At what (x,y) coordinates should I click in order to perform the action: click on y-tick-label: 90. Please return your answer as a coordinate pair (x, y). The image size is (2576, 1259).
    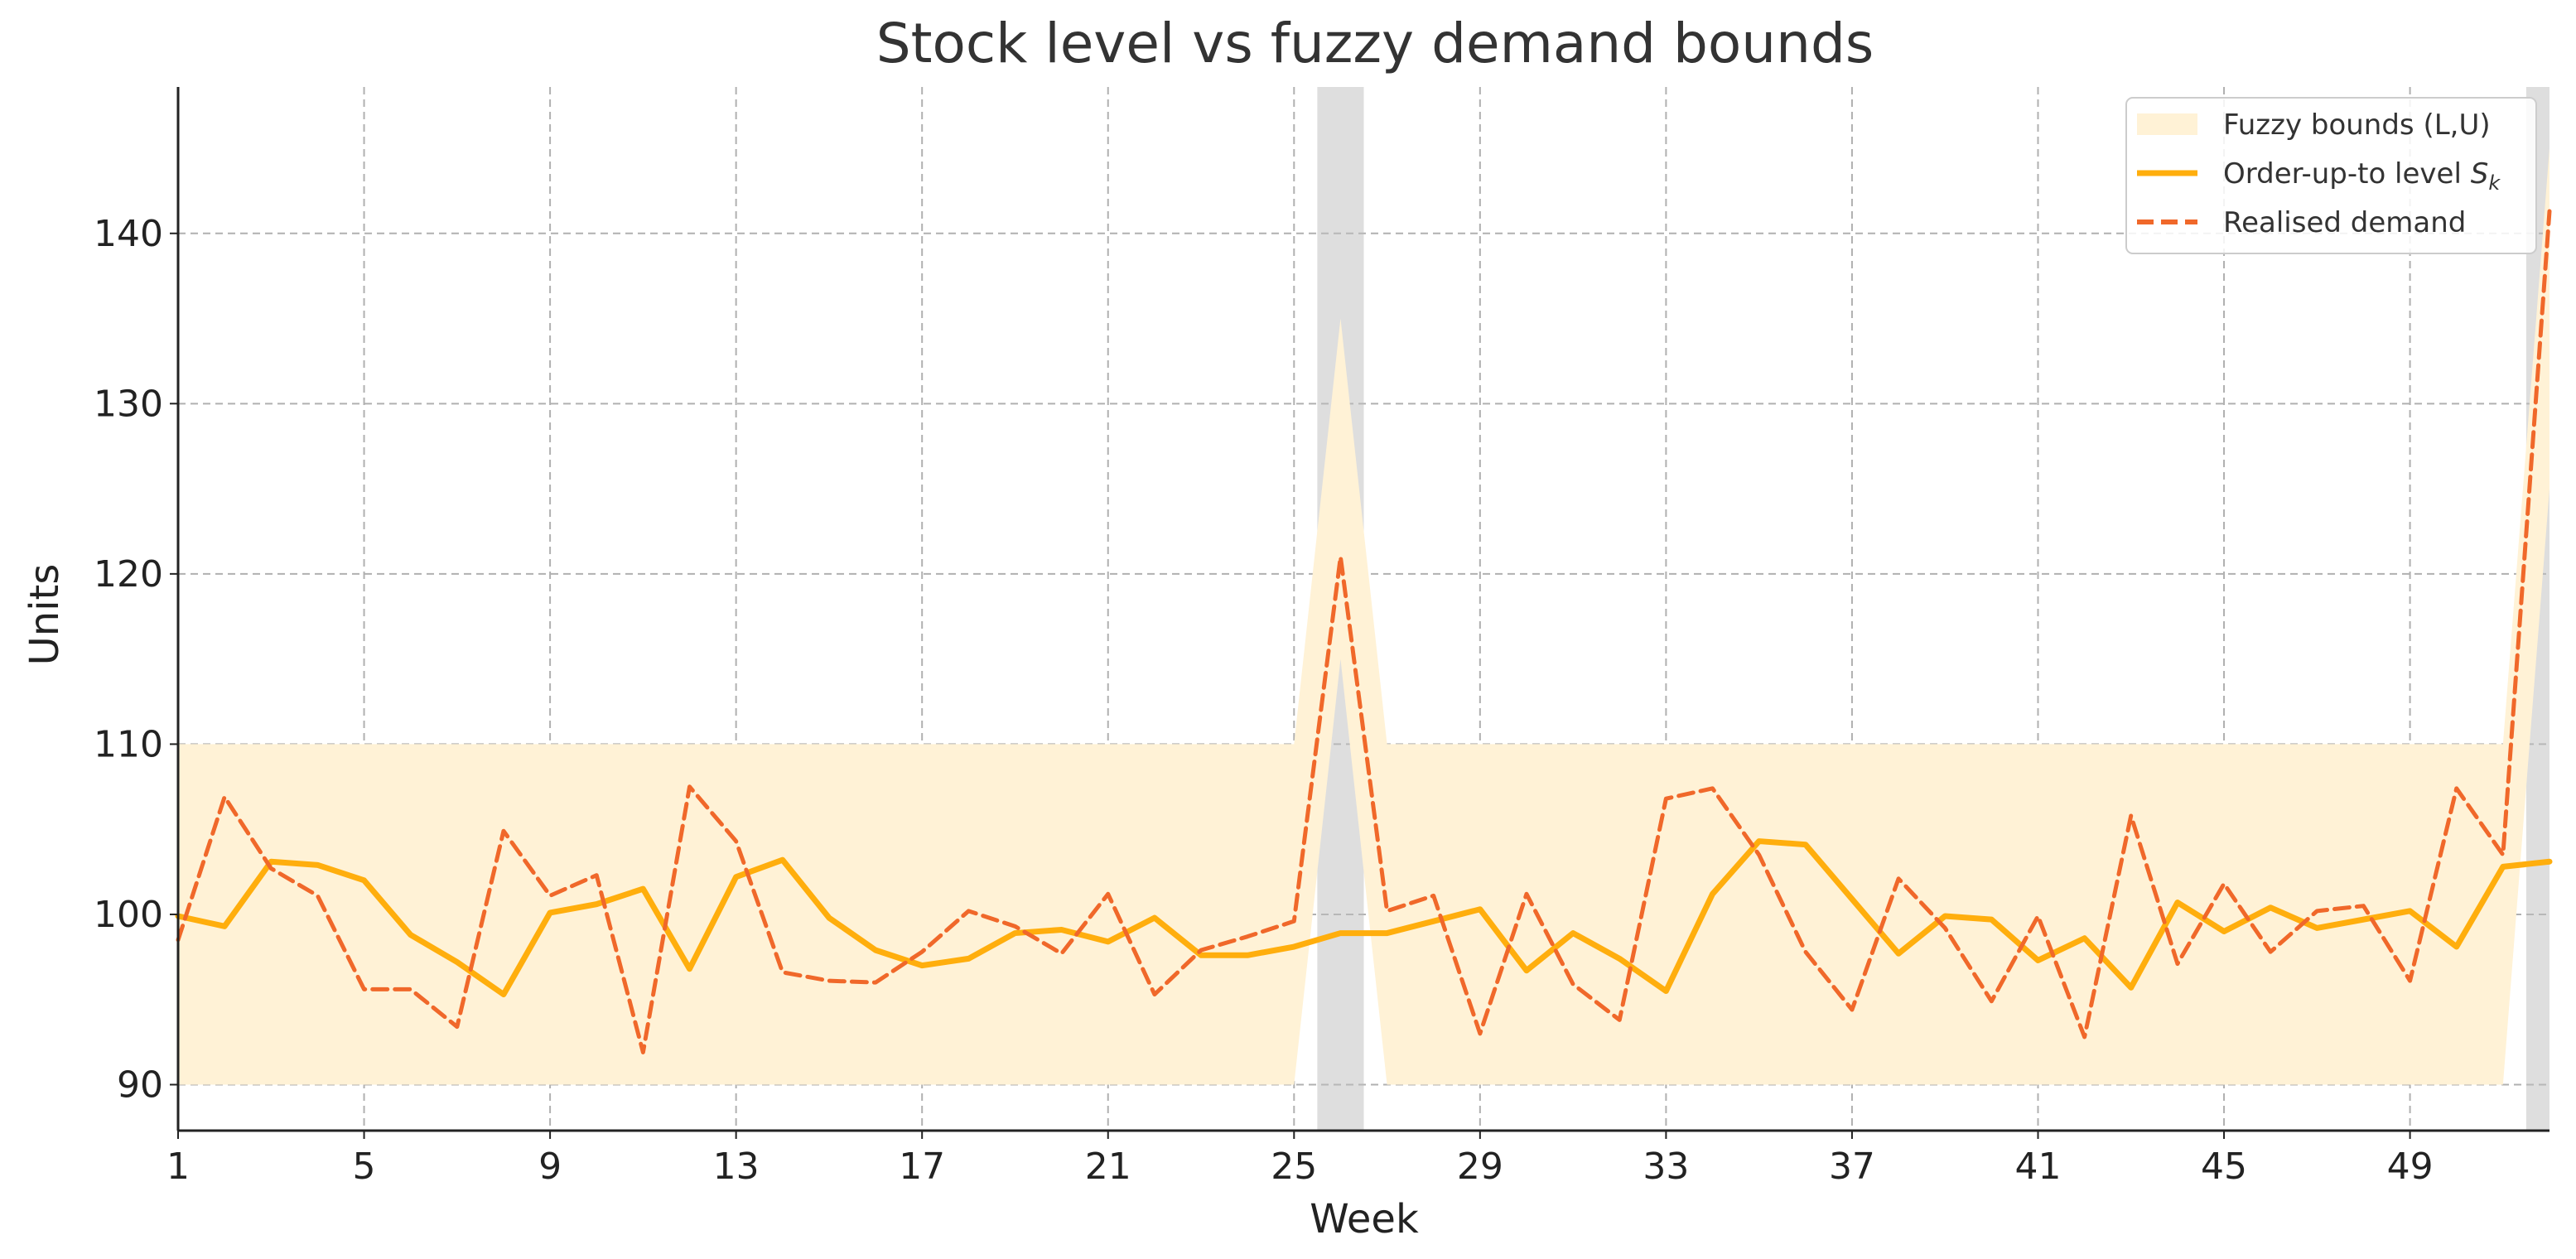
    Looking at the image, I should click on (140, 1085).